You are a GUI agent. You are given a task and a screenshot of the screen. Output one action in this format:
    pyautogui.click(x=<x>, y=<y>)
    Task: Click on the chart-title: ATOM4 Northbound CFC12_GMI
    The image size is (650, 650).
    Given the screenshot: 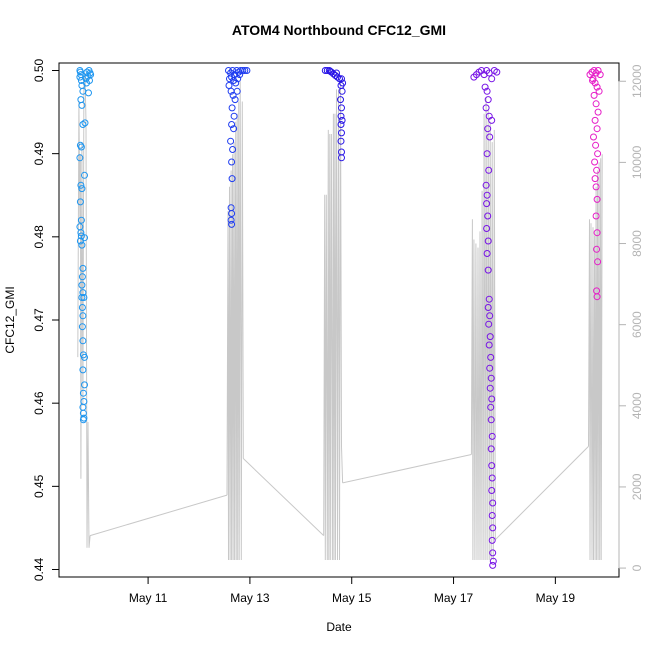 What is the action you would take?
    pyautogui.click(x=339, y=30)
    